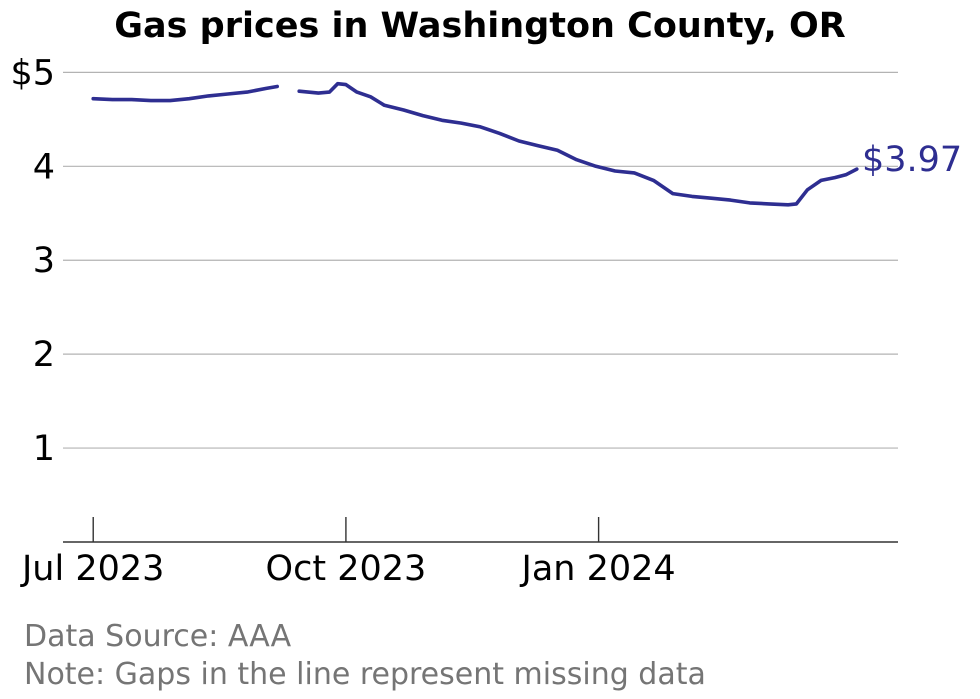 The height and width of the screenshot is (699, 980). I want to click on x-axis, so click(480, 530).